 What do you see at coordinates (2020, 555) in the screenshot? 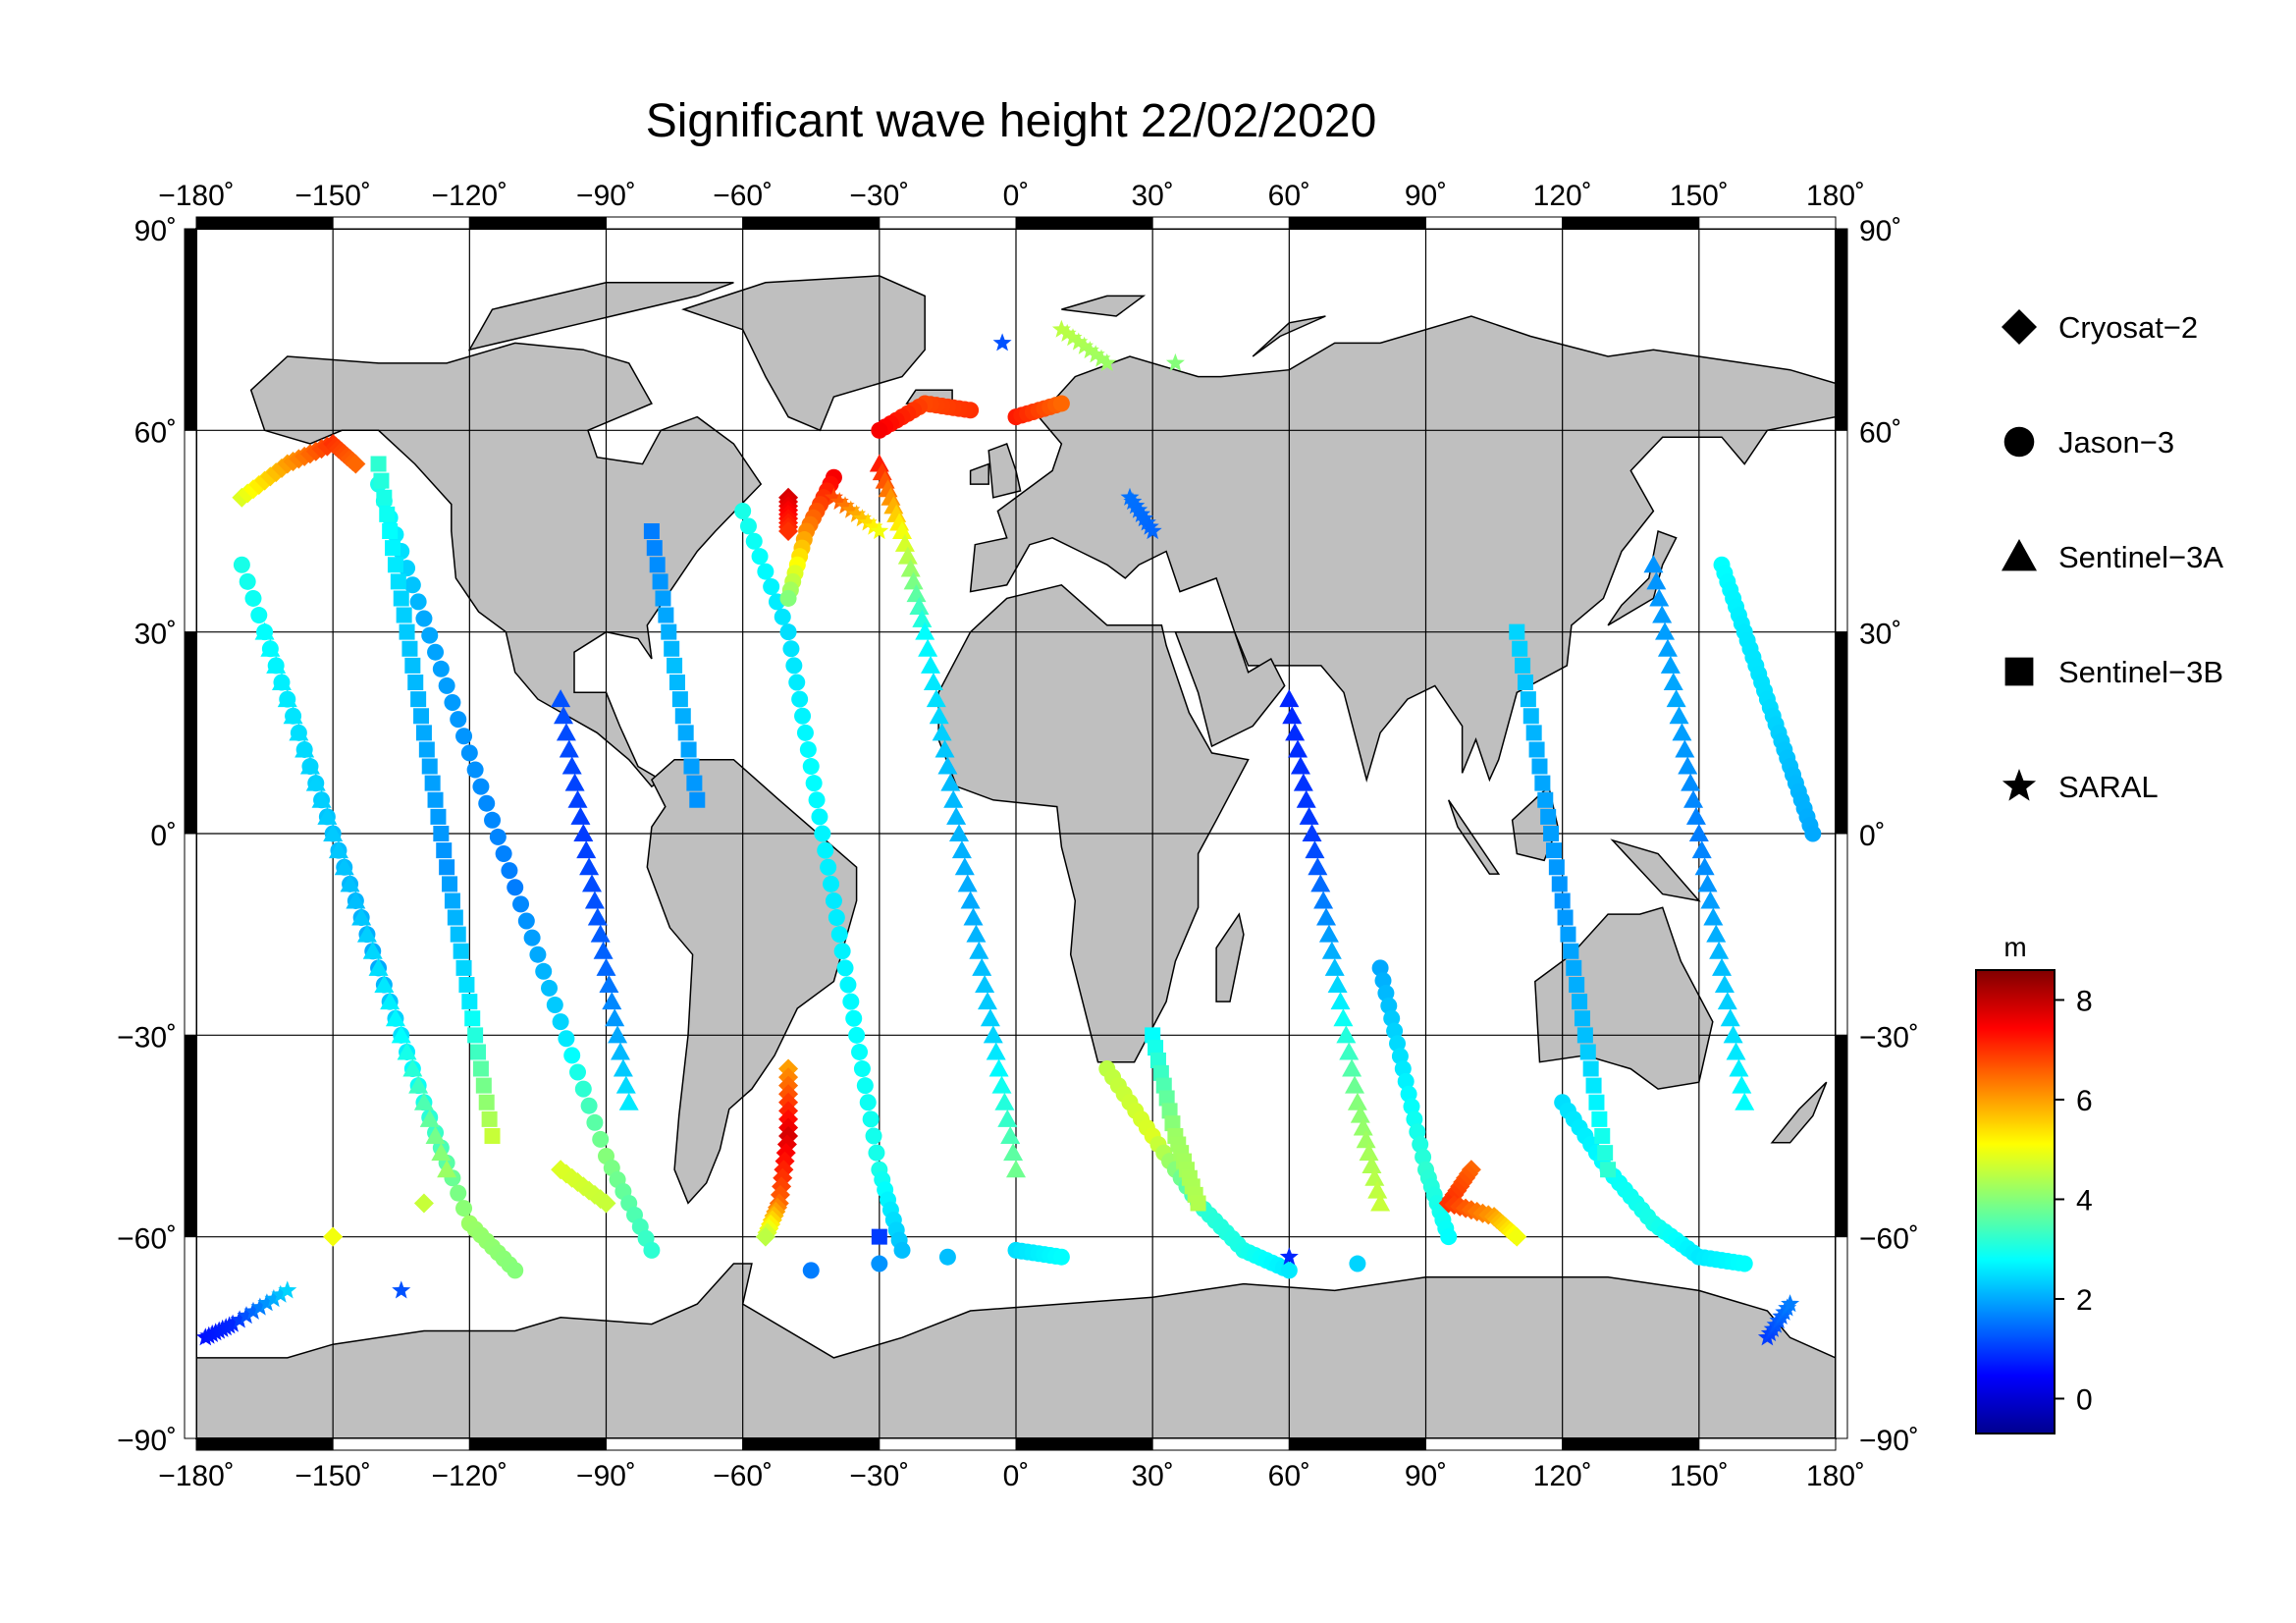
I see `legend-triangle-icon` at bounding box center [2020, 555].